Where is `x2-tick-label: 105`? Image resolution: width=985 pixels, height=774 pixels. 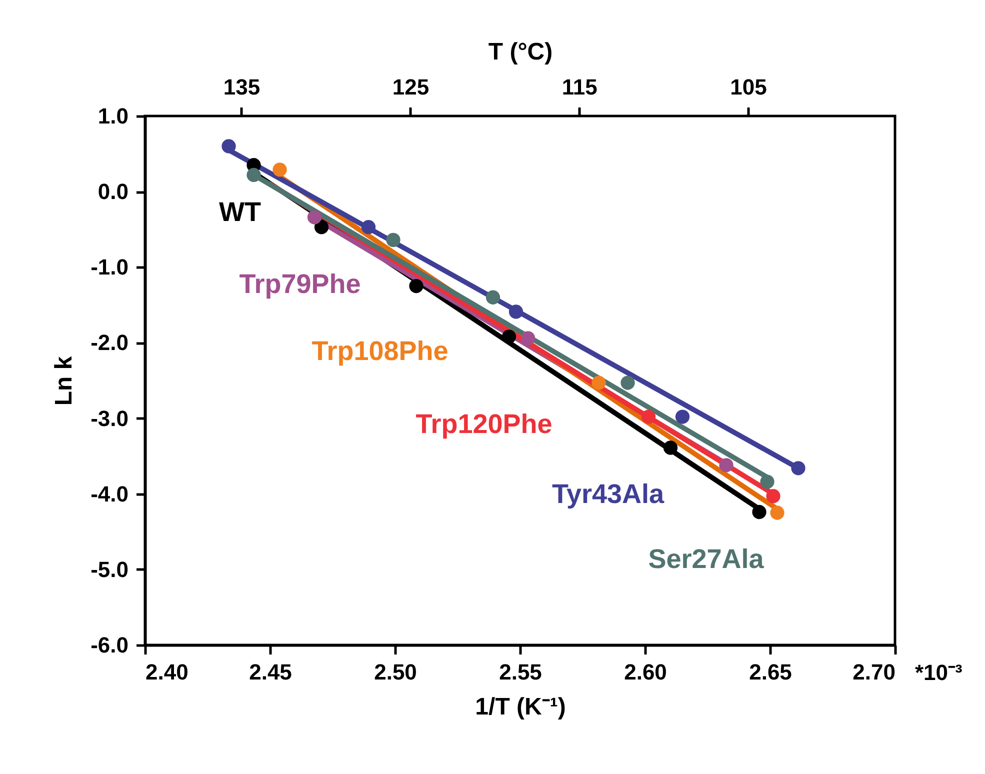
x2-tick-label: 105 is located at coordinates (748, 87).